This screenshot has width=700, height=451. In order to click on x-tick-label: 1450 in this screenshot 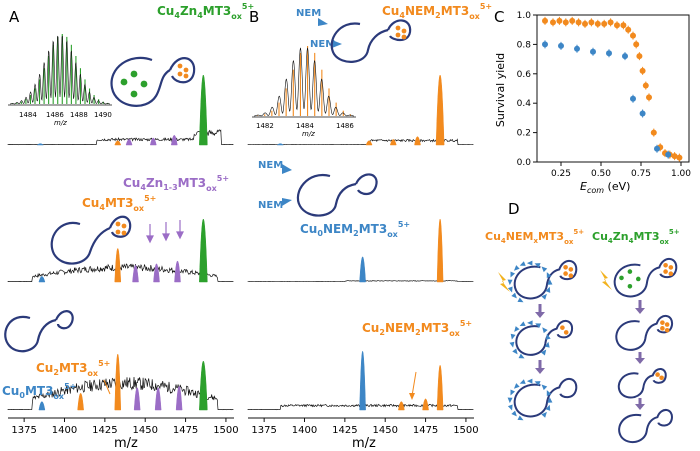, I will do `click(384, 430)`.